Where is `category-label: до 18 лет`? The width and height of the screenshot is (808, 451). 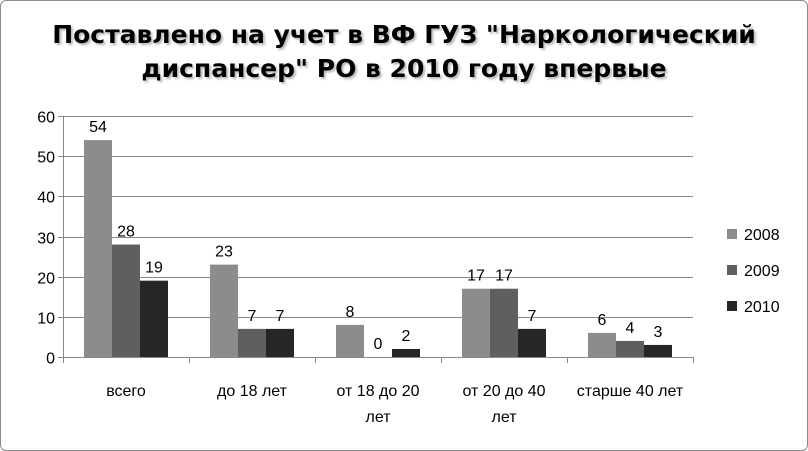
category-label: до 18 лет is located at coordinates (252, 391).